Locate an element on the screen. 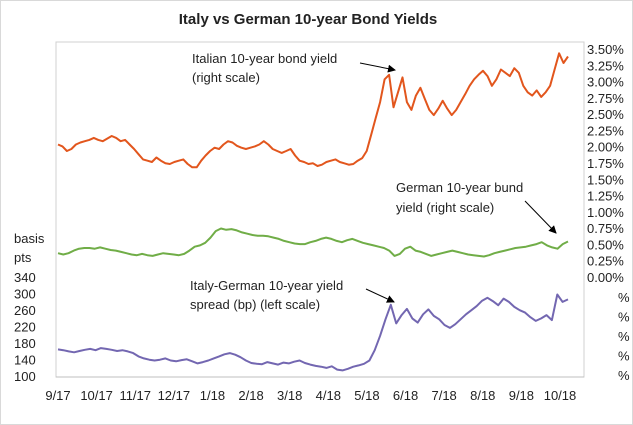 The height and width of the screenshot is (425, 633). right-tick-label: 2.50% is located at coordinates (605, 114).